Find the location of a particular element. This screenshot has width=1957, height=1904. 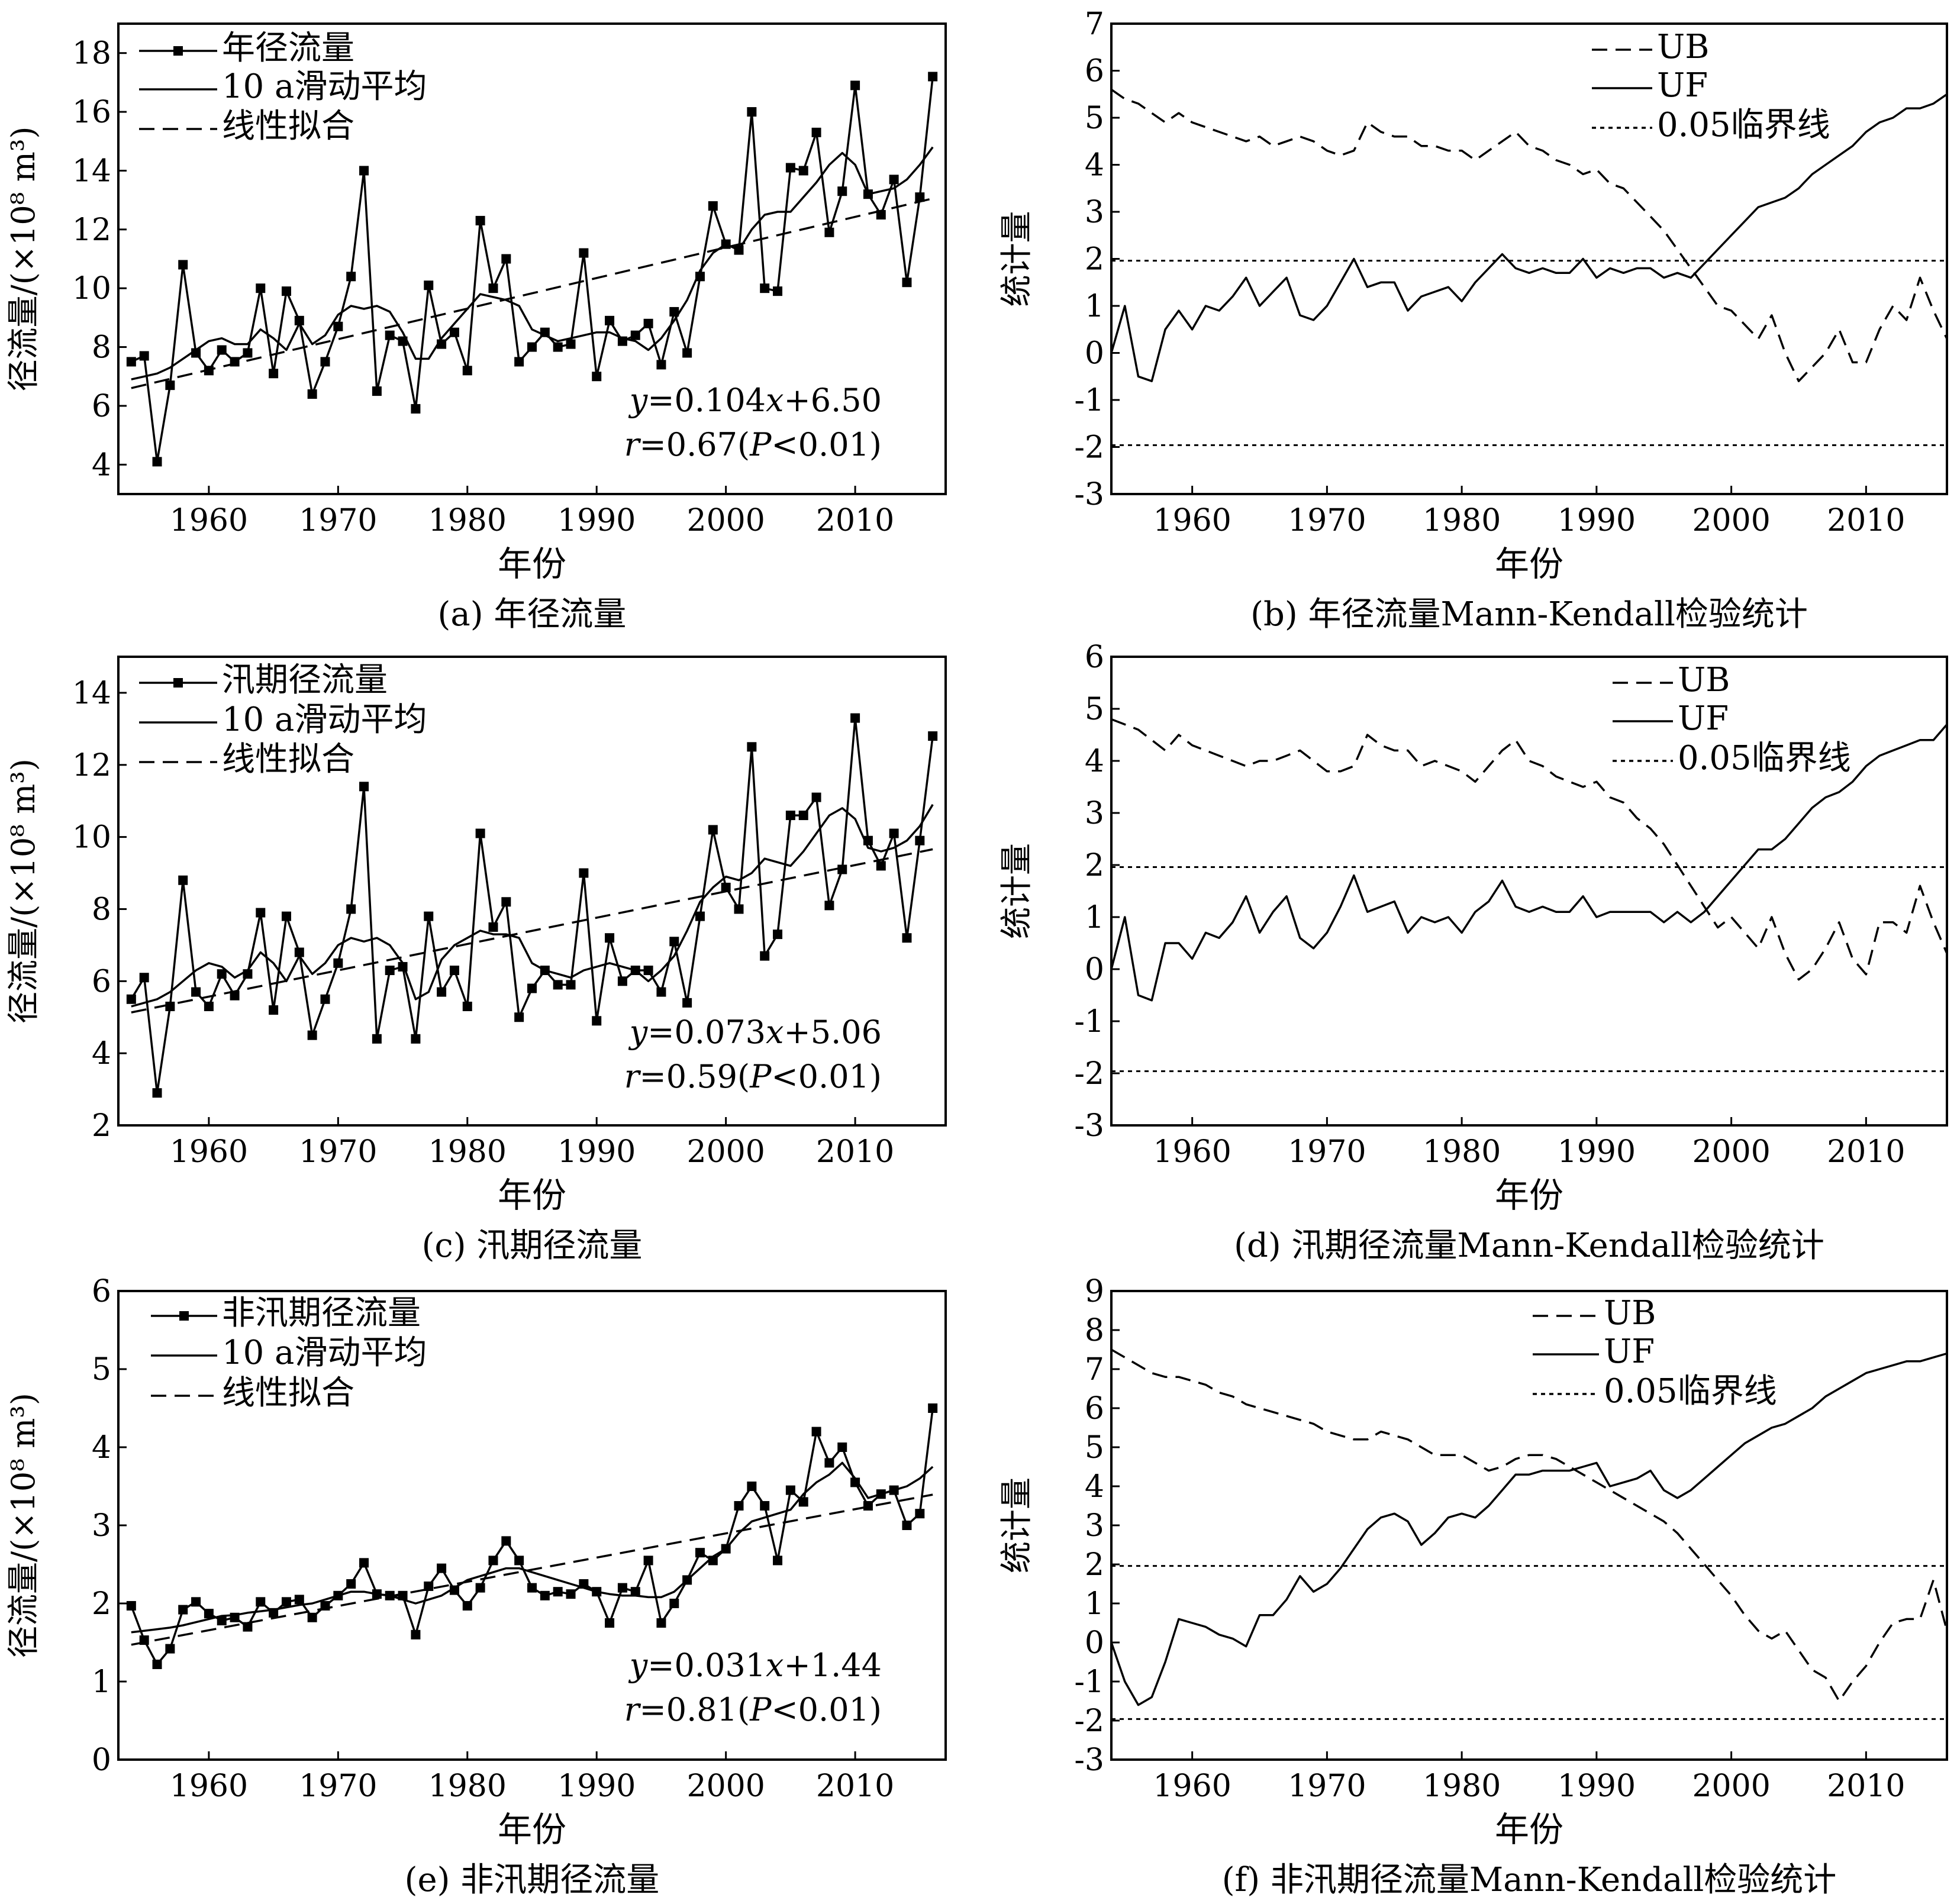

annotation-num: +5.06 is located at coordinates (833, 1032).